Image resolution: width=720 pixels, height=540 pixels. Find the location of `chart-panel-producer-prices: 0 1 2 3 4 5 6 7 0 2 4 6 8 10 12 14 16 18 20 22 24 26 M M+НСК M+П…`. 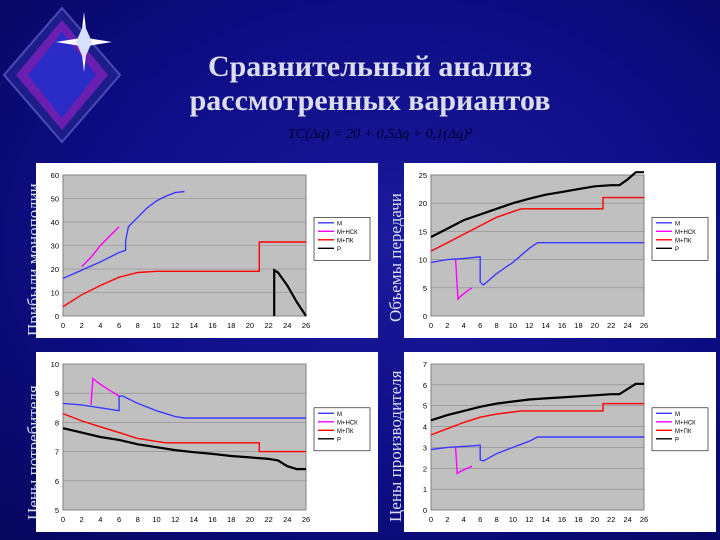

chart-panel-producer-prices: 0 1 2 3 4 5 6 7 0 2 4 6 8 10 12 14 16 18 20 22 24 26 M M+НСК M+П… is located at coordinates (560, 442).